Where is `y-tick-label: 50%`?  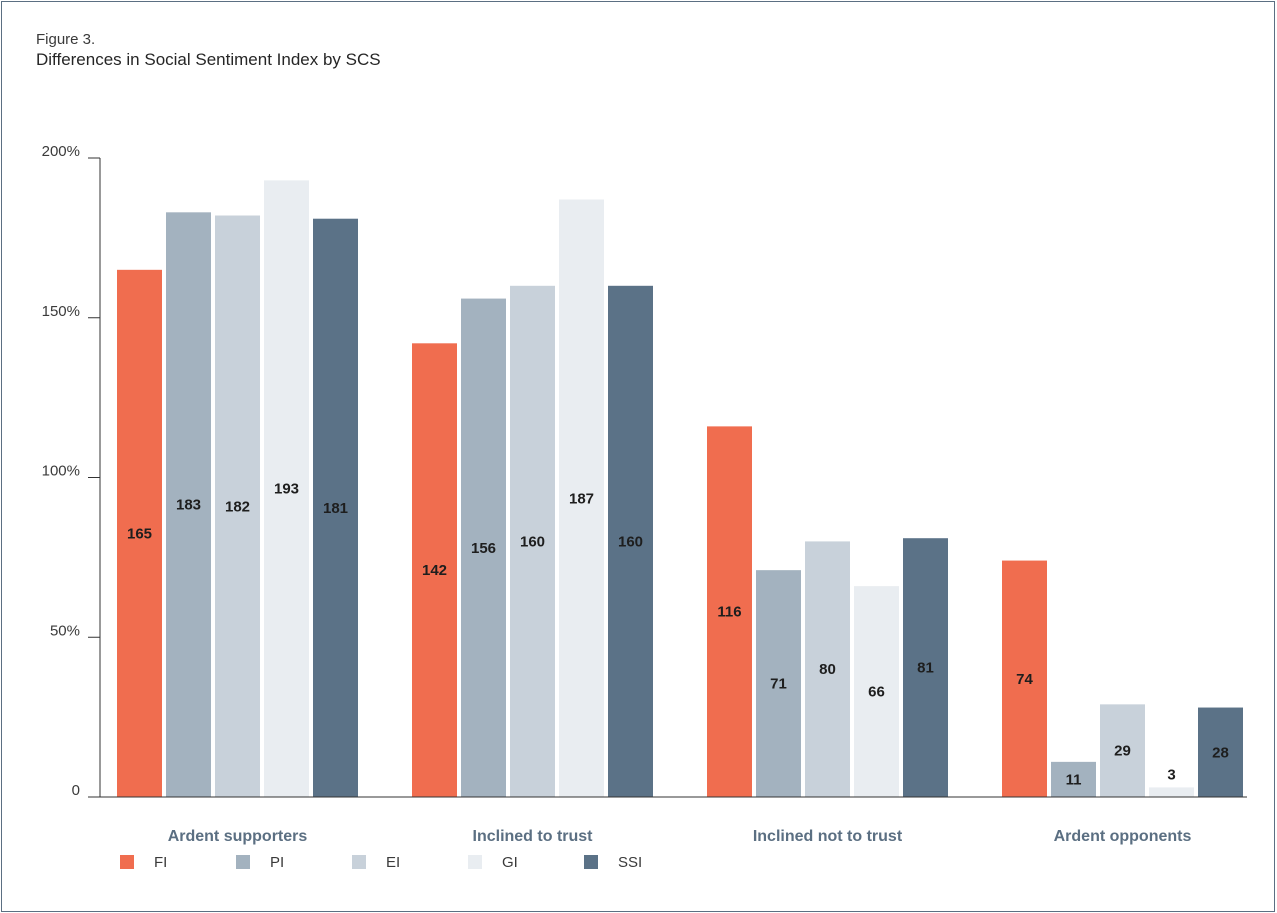 y-tick-label: 50% is located at coordinates (65, 630).